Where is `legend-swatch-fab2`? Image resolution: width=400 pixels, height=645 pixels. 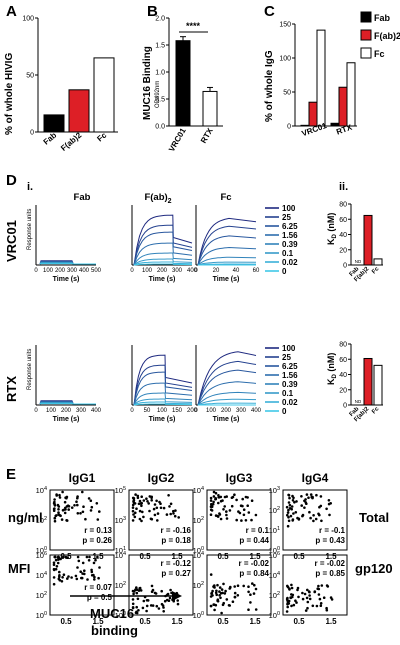 legend-swatch-fab2 is located at coordinates (366, 35).